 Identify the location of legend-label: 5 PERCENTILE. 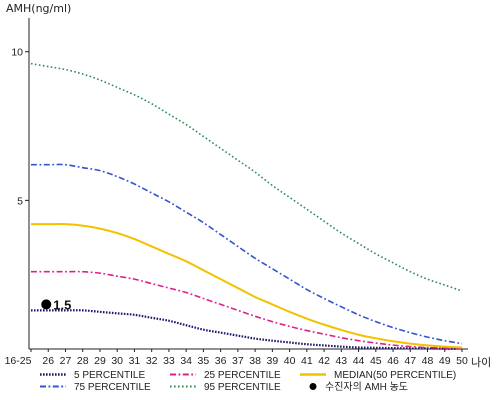
(109, 375).